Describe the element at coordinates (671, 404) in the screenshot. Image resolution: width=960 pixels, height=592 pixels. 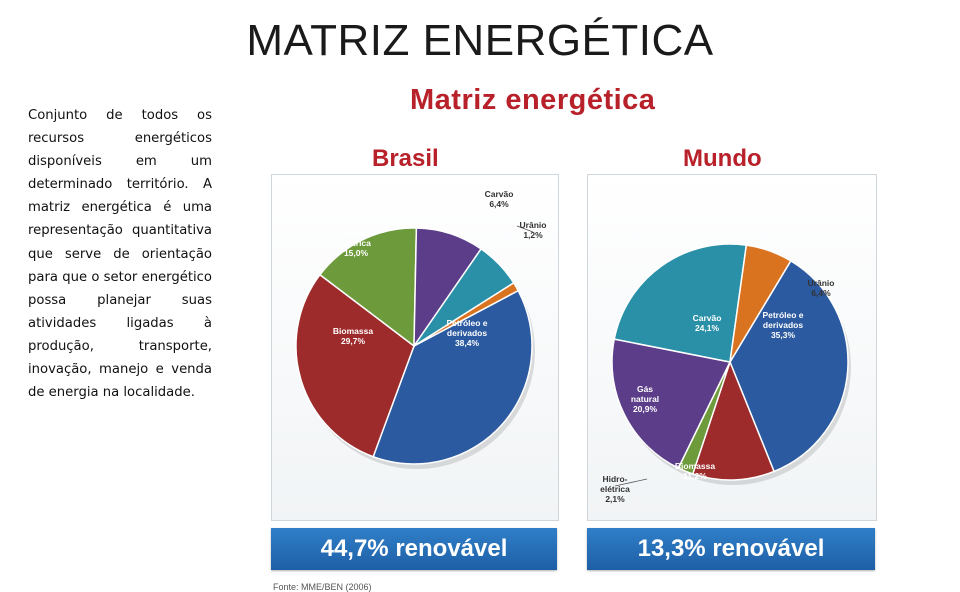
I see `mundo-slice-gas-natural` at that location.